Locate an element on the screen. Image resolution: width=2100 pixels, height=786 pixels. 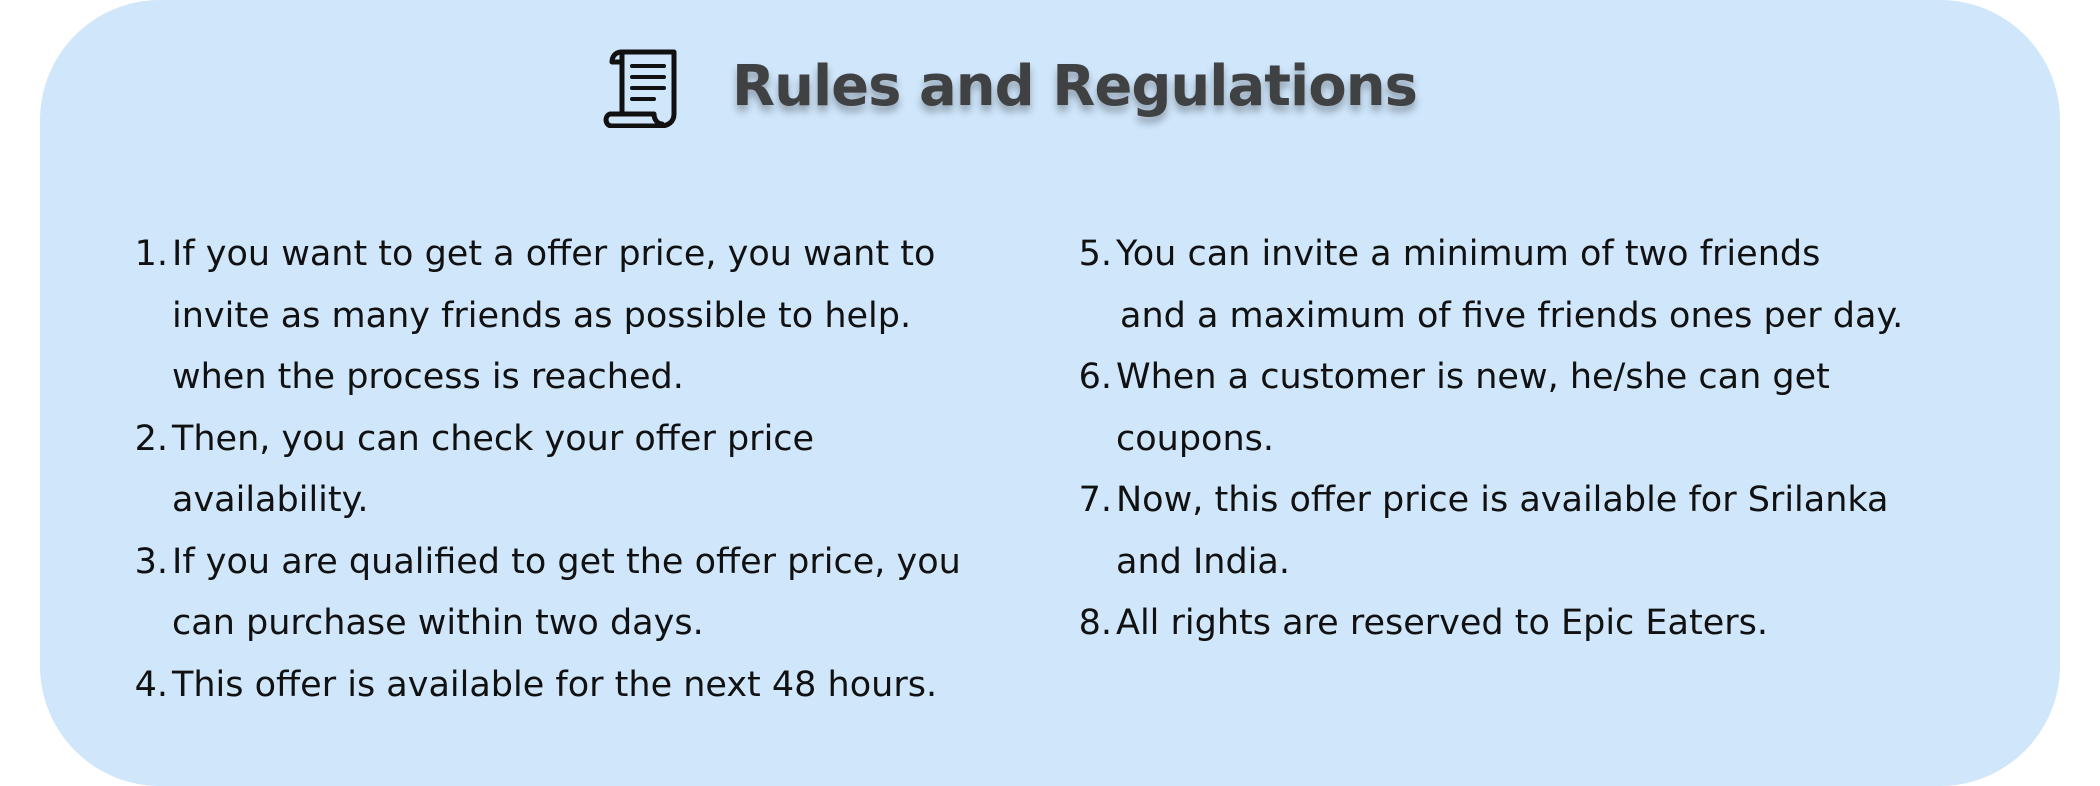
rules-header: Rules and Regulations is located at coordinates (1050, 88).